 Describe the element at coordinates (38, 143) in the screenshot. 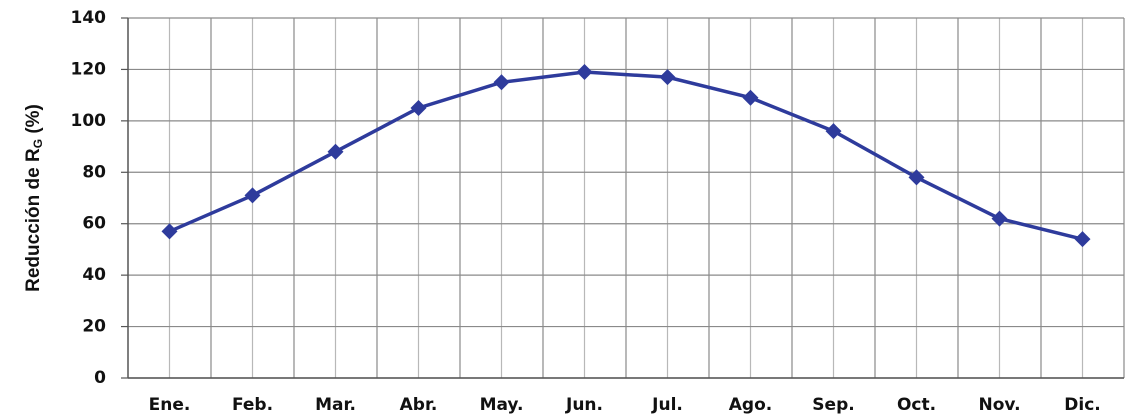

I see `y-label-subscript: G` at that location.